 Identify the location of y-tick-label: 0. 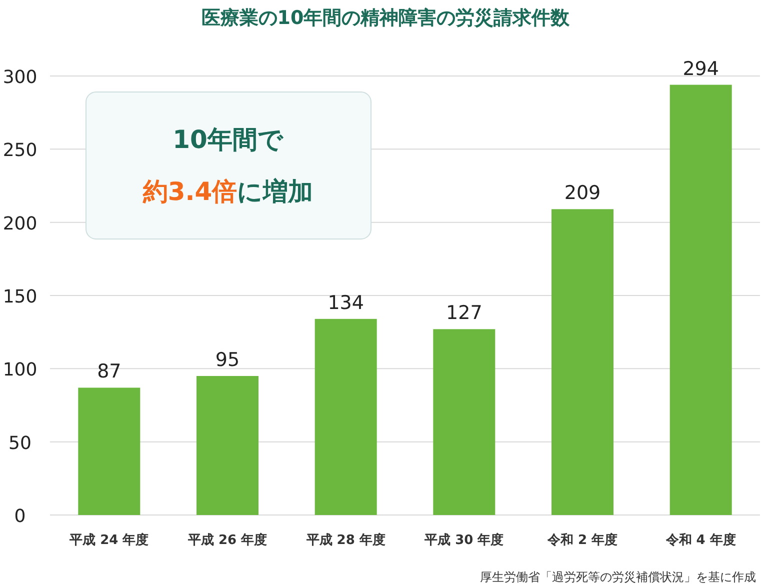
(20, 516).